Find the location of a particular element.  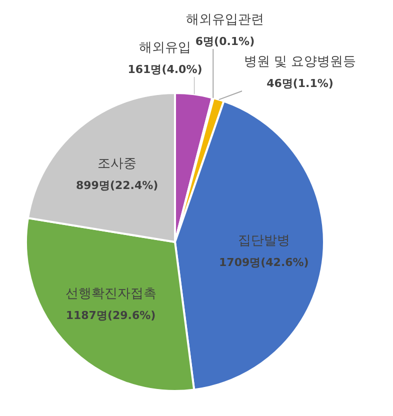

data-label: 1187명(29.6%) is located at coordinates (111, 315).